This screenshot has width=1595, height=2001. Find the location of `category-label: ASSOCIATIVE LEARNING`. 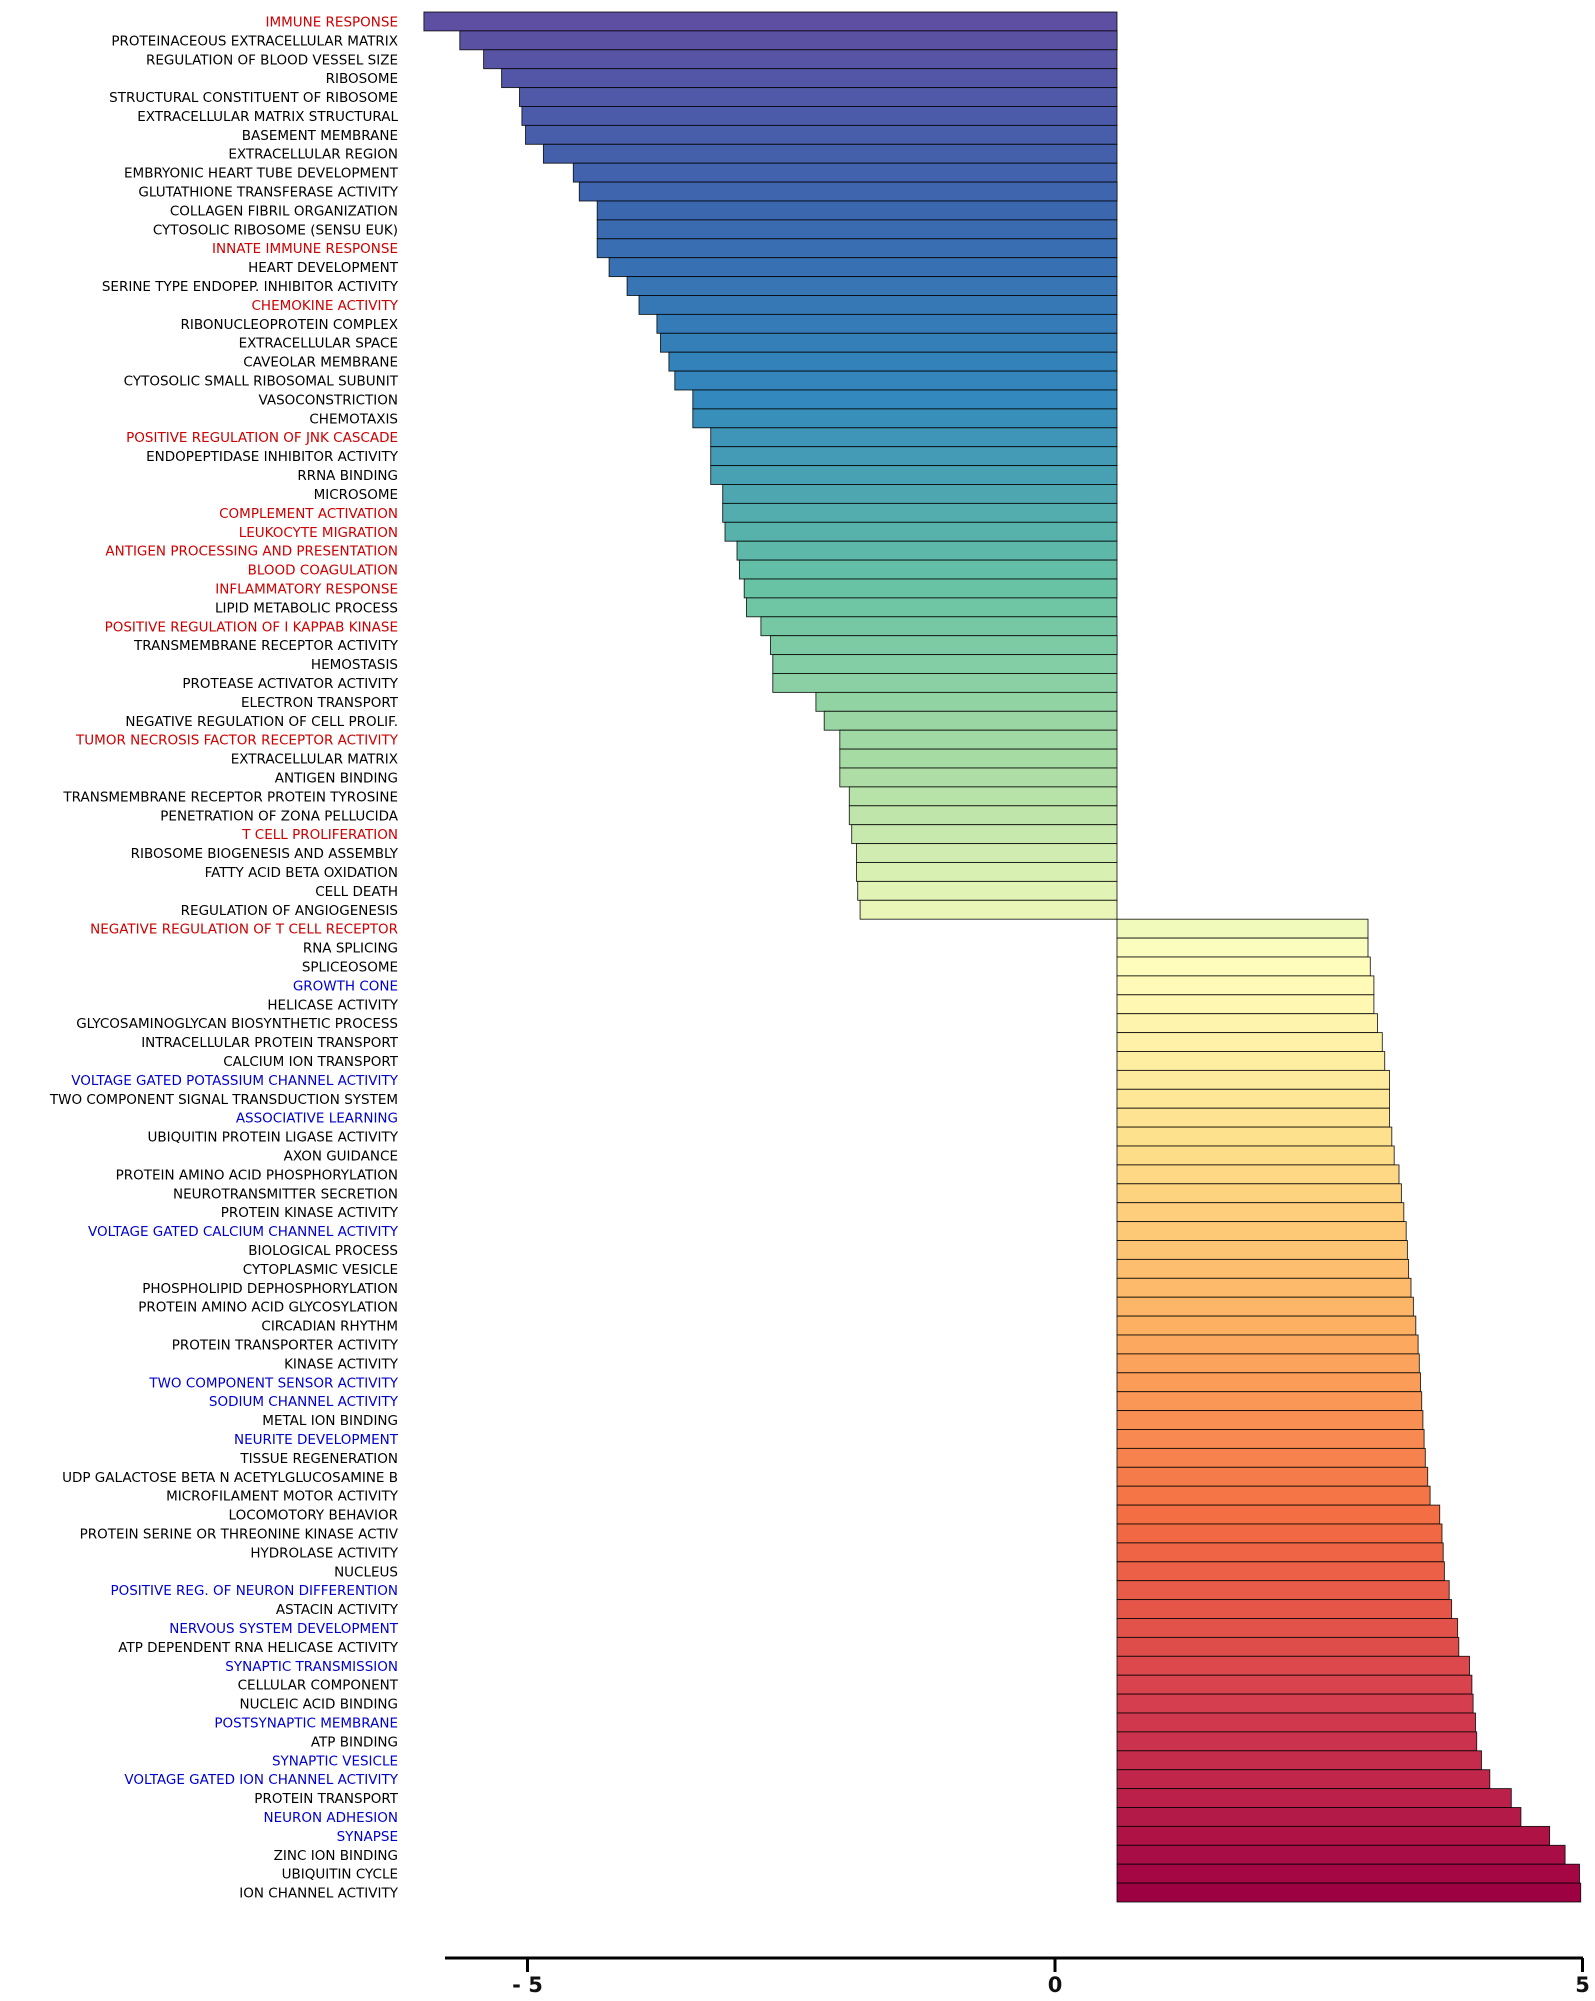

category-label: ASSOCIATIVE LEARNING is located at coordinates (317, 1119).